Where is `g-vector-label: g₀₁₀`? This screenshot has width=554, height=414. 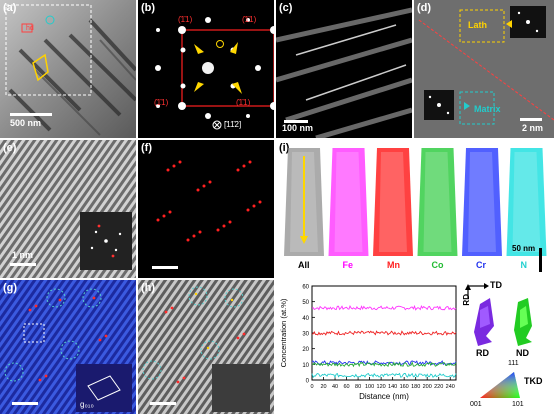 g-vector-label: g₀₁₀ is located at coordinates (87, 404).